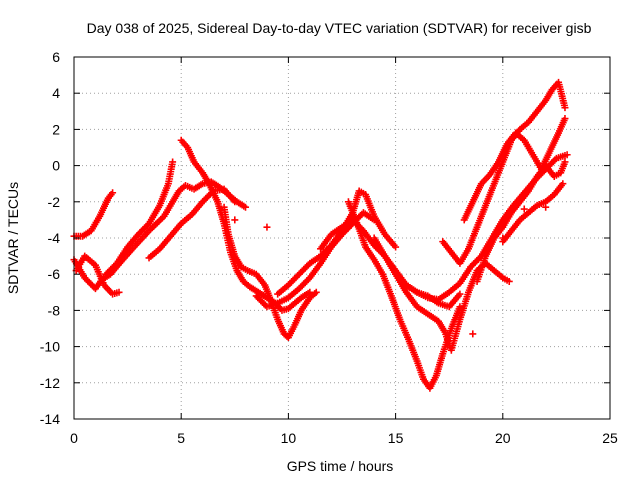 The height and width of the screenshot is (480, 640). Describe the element at coordinates (50, 419) in the screenshot. I see `y-tick-label: -14` at that location.